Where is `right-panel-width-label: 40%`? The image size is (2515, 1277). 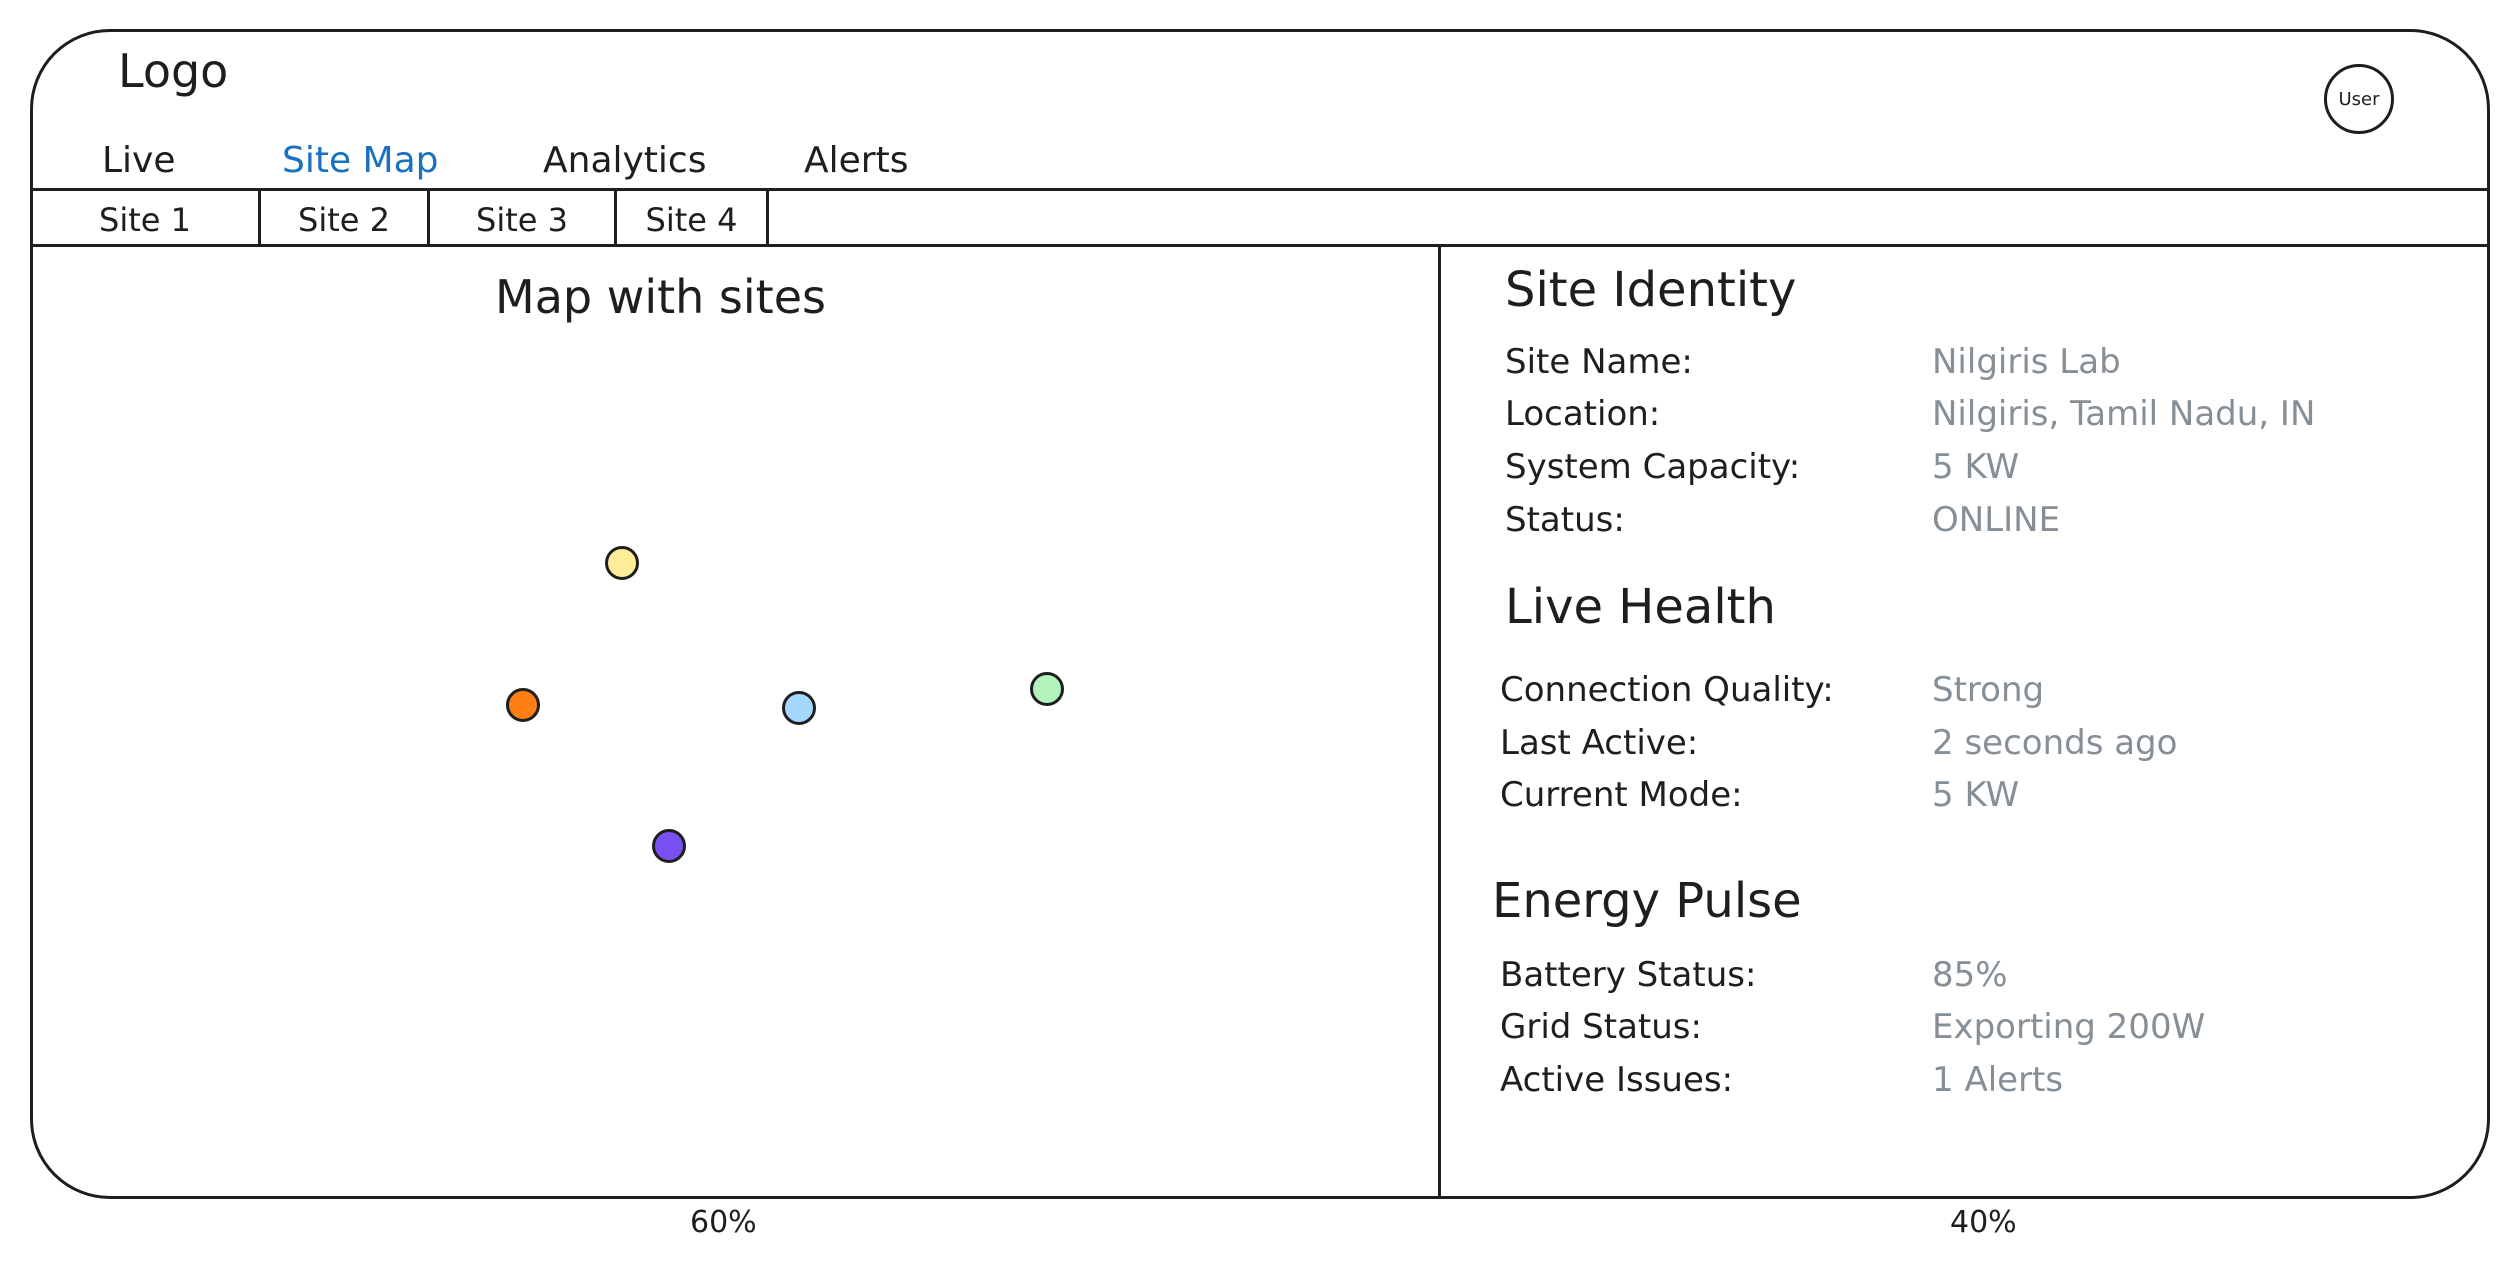
right-panel-width-label: 40% is located at coordinates (1983, 1222).